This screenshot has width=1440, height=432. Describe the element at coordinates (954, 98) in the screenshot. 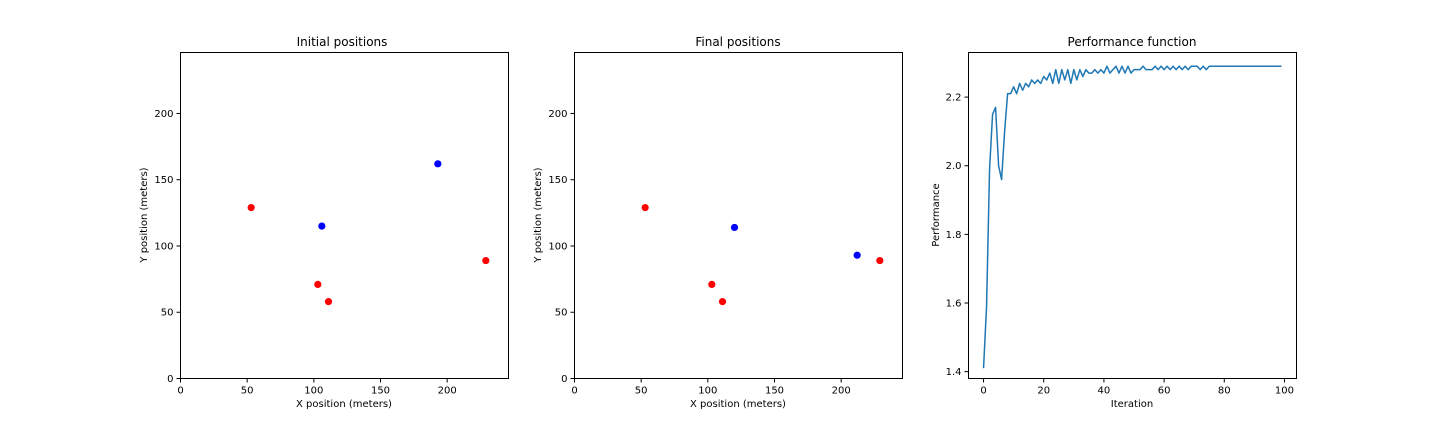

I see `y-tick-label: 2.2` at that location.